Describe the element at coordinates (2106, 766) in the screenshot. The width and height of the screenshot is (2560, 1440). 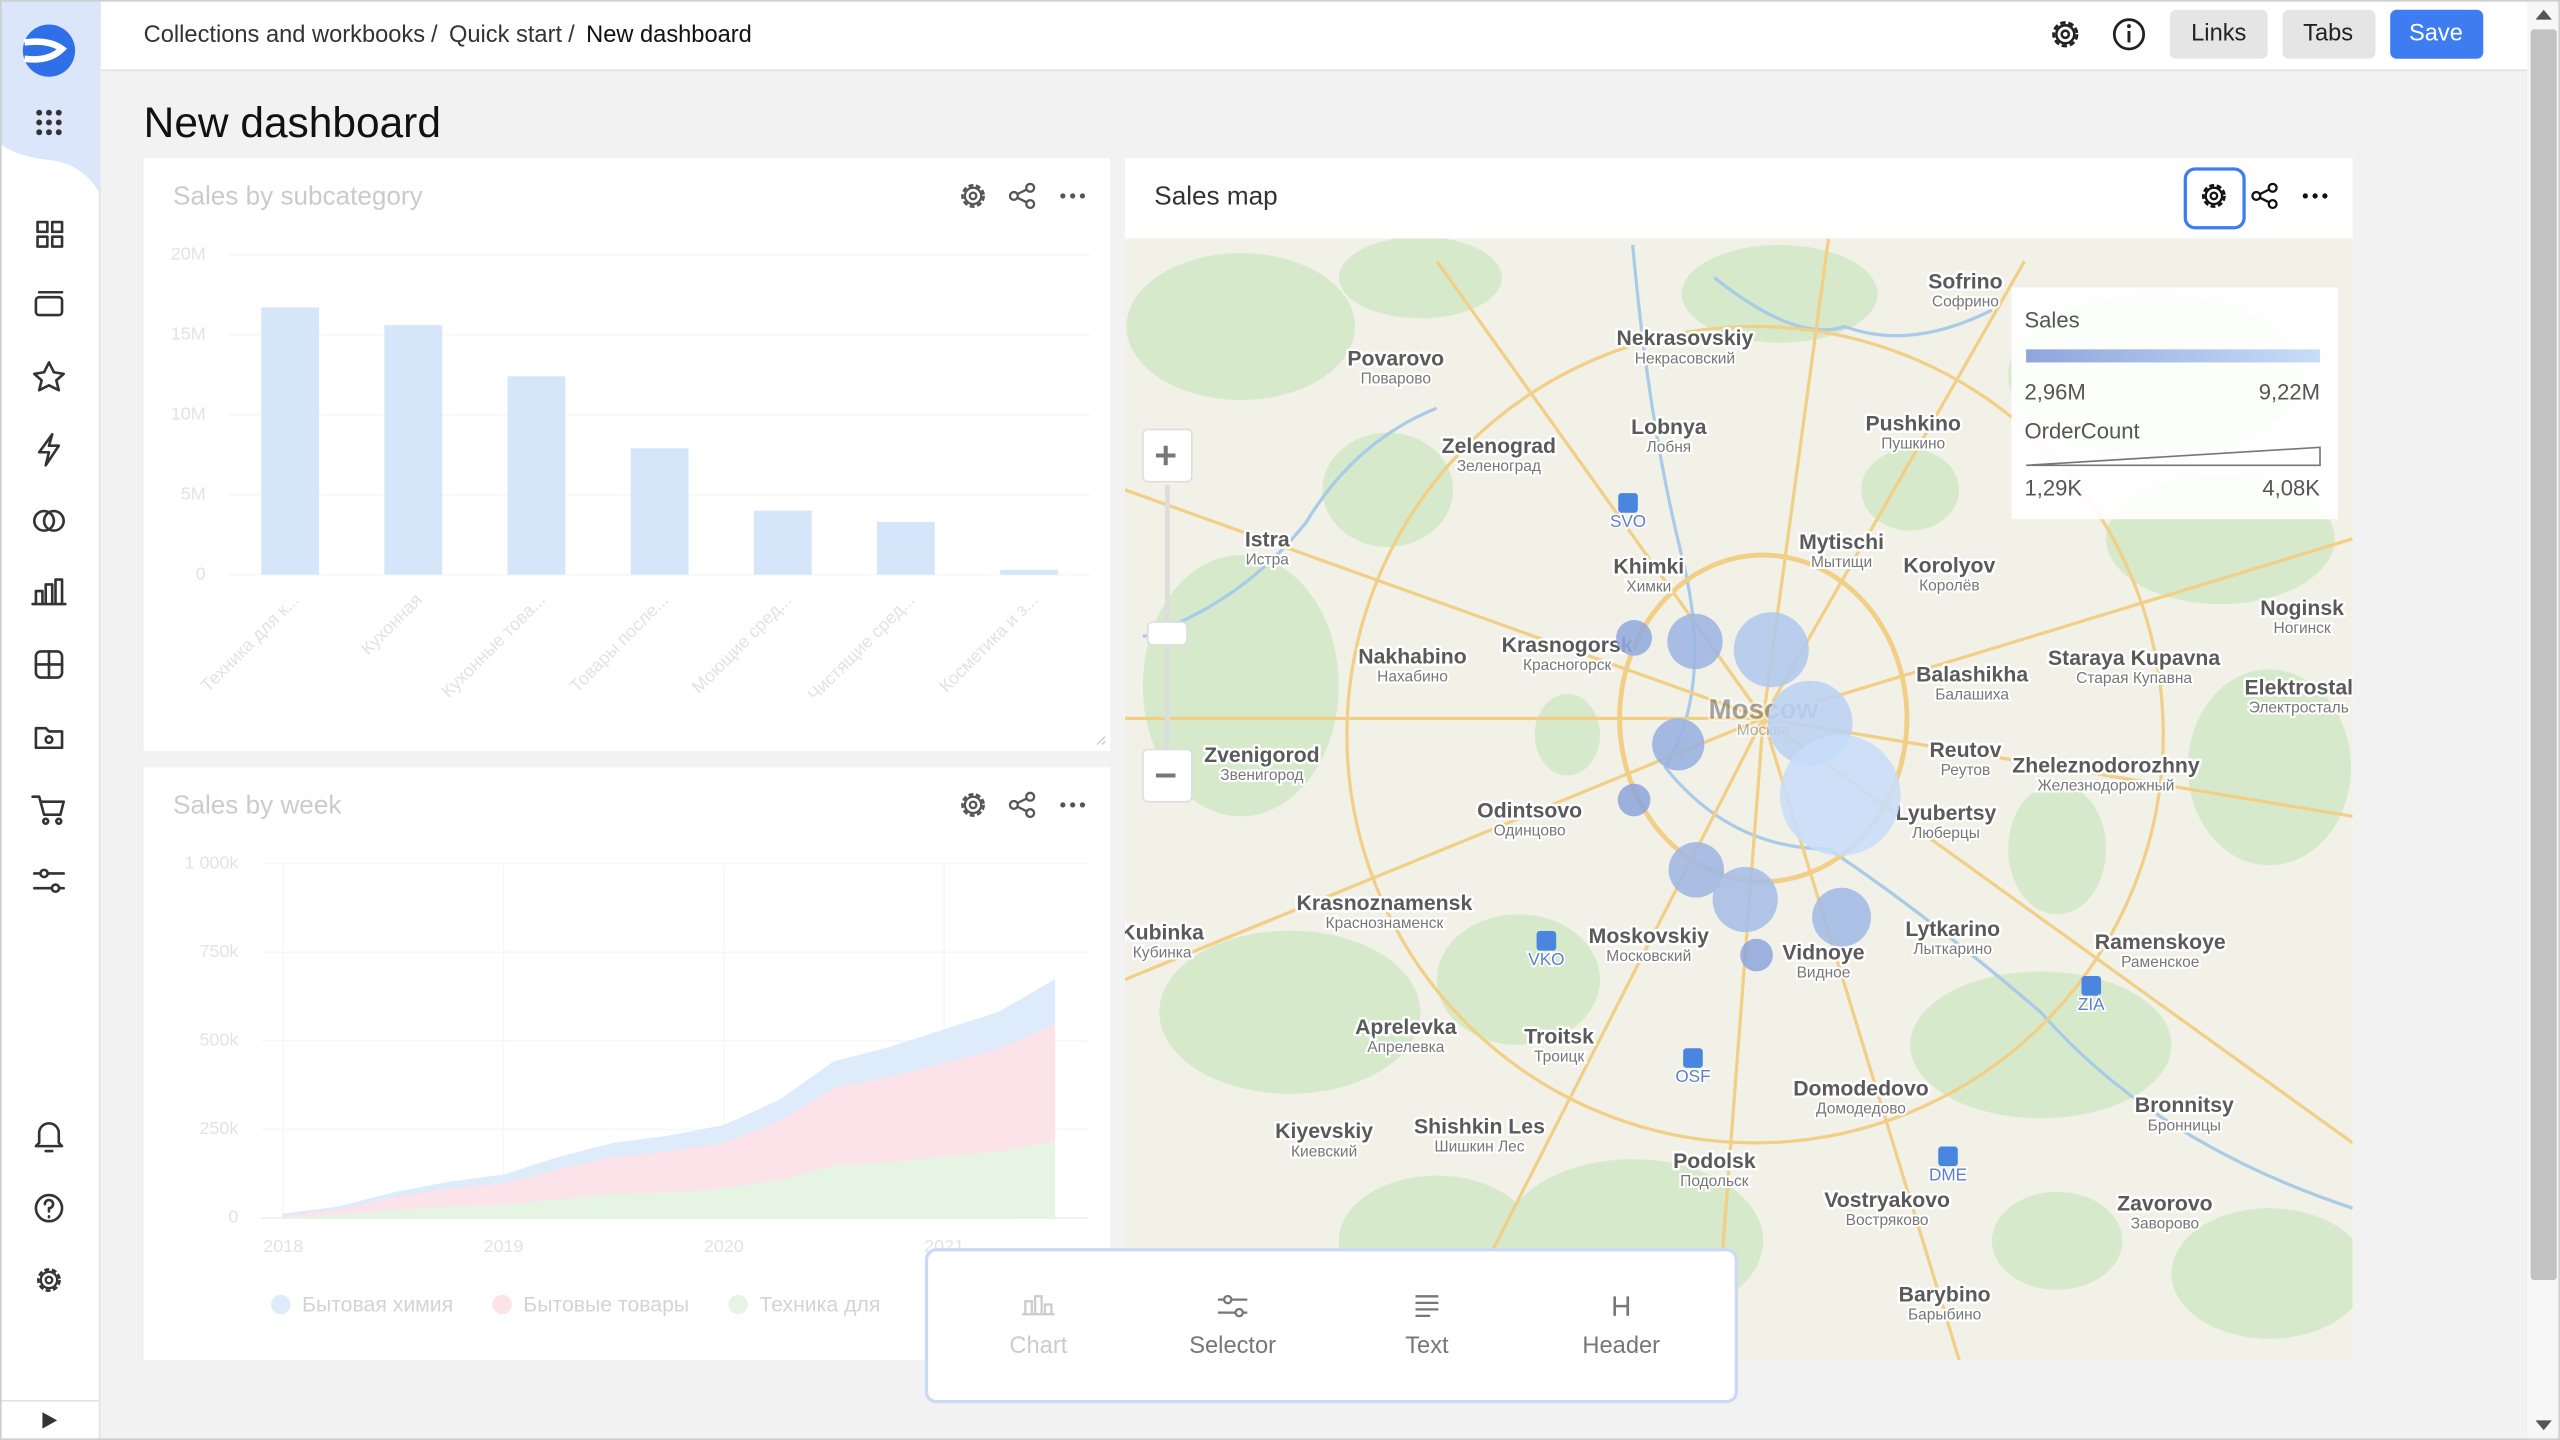
I see `map-label: Zheleznodorozhny` at that location.